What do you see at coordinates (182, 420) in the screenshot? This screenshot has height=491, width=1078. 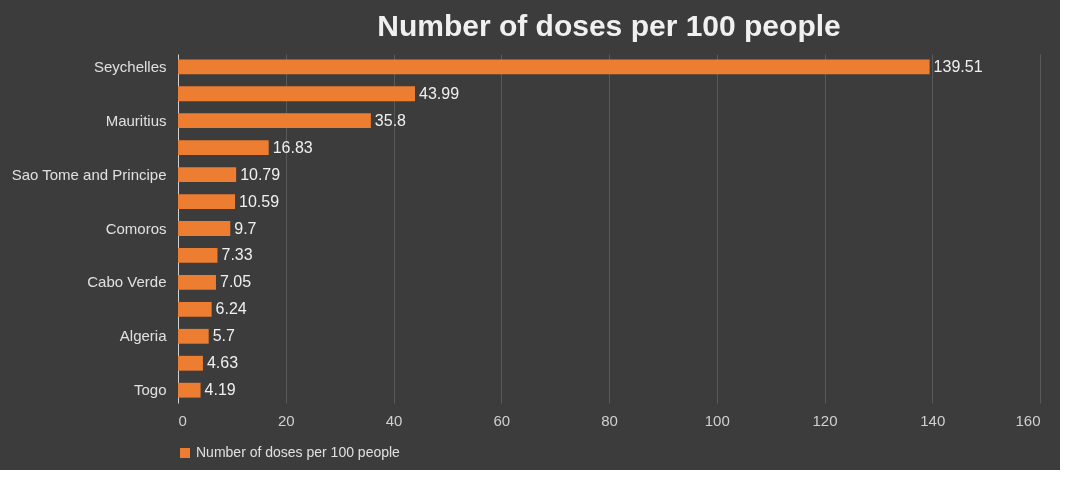 I see `x-tick-label: 0` at bounding box center [182, 420].